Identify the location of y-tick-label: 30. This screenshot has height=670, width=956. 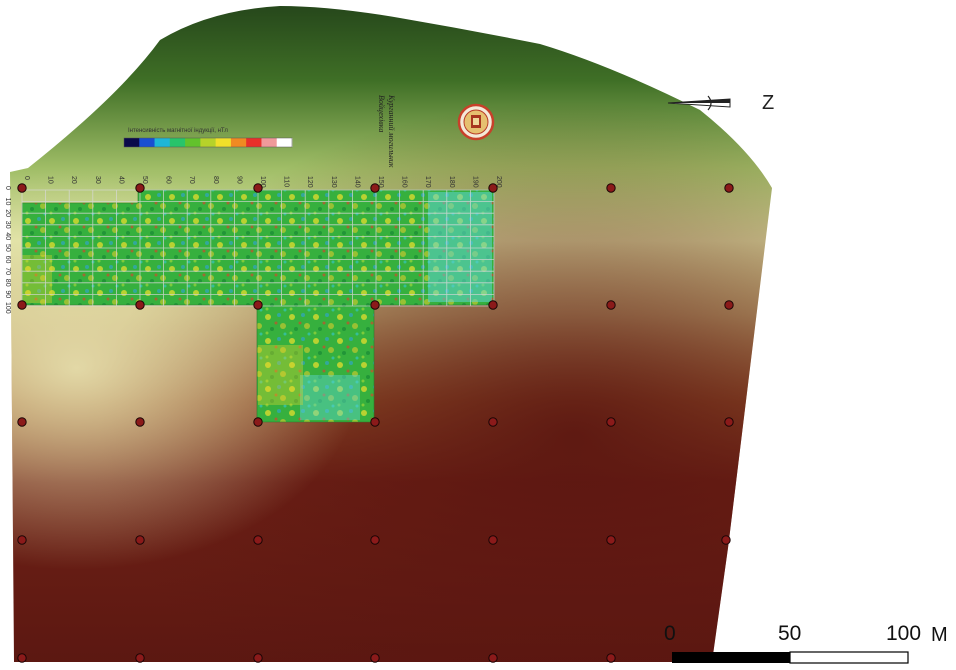
(7, 225).